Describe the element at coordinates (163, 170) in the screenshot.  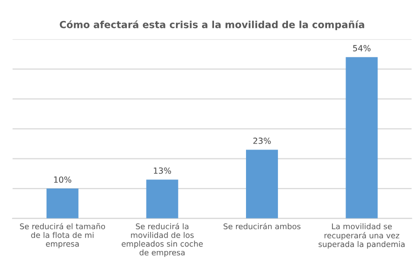
I see `data-label: 13%` at that location.